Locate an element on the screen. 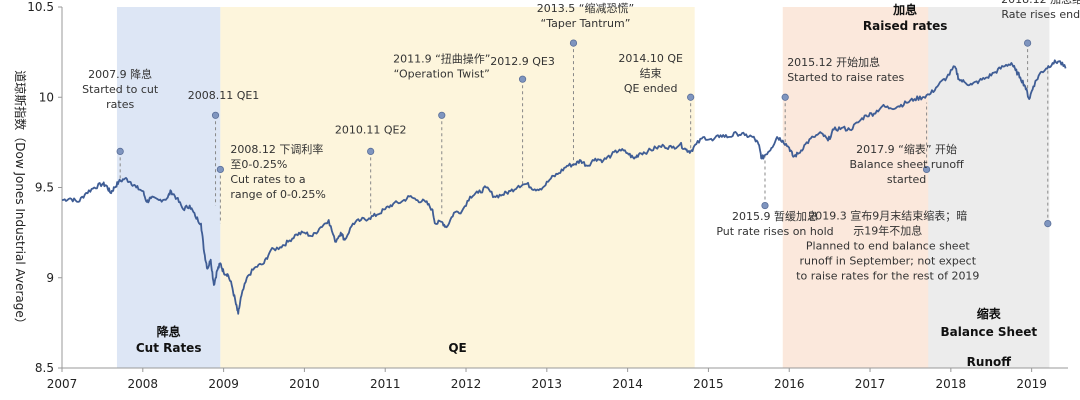 Image resolution: width=1080 pixels, height=400 pixels. annotation-9-line-0: 2015.12 开始加息 is located at coordinates (833, 62).